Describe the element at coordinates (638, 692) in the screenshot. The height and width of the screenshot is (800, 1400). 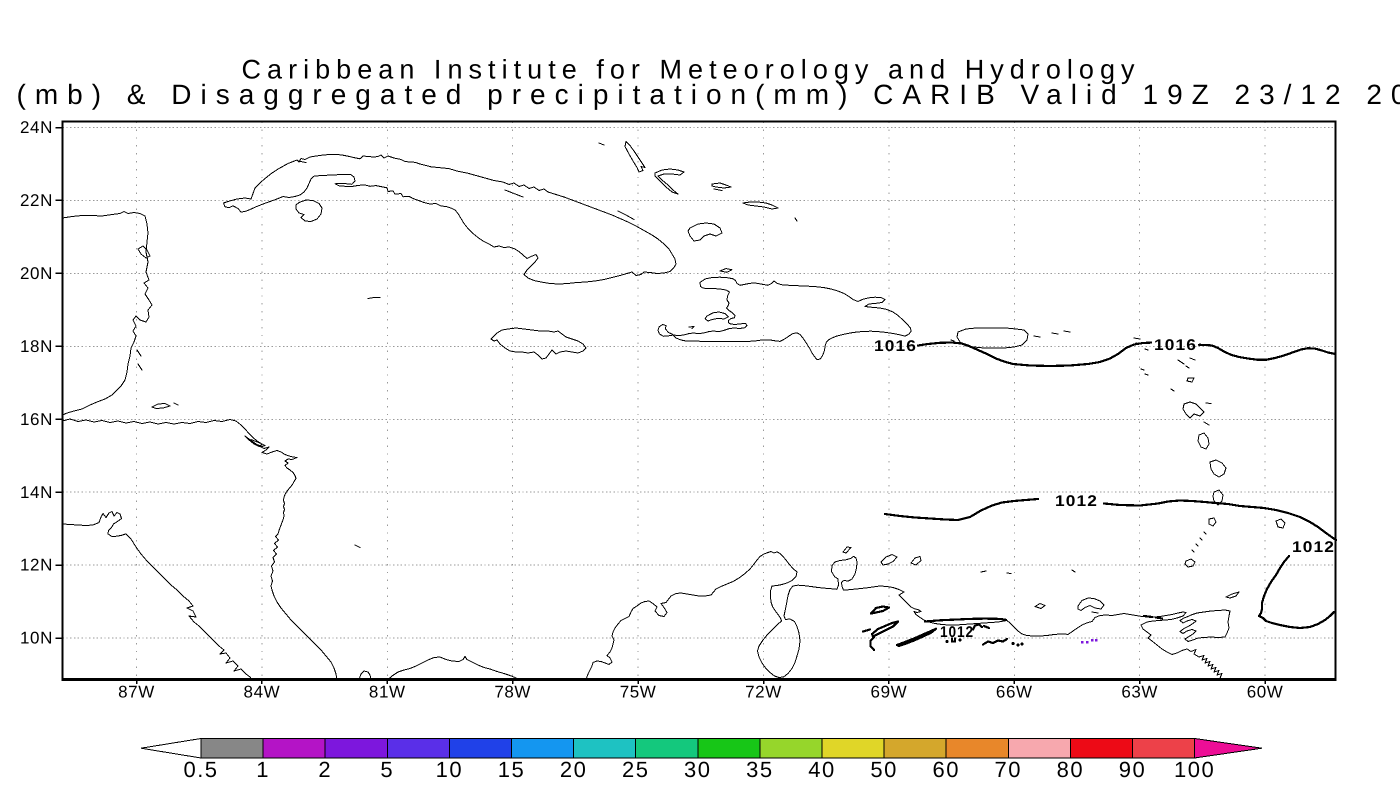
I see `svg-text: 75W` at that location.